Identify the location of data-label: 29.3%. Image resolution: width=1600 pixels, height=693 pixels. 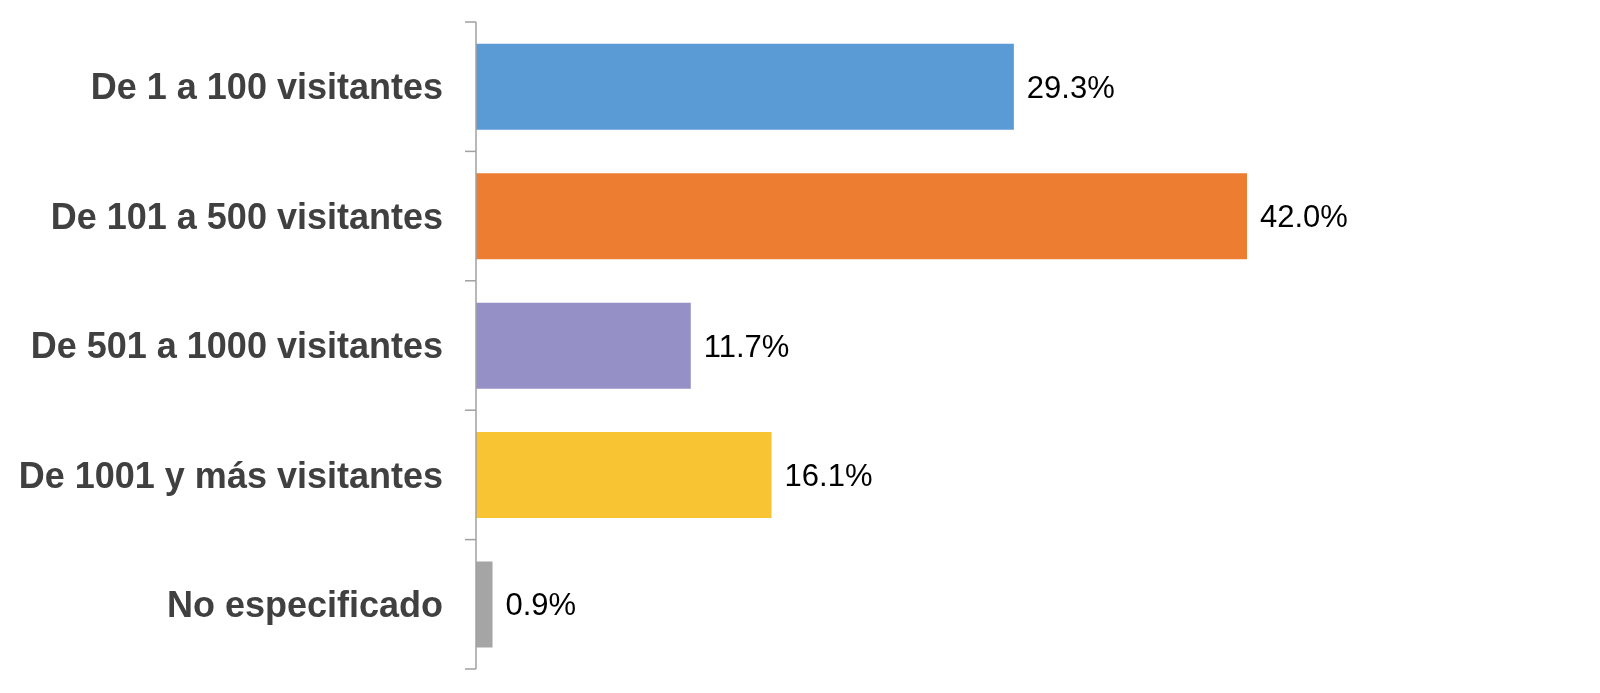
(1070, 87).